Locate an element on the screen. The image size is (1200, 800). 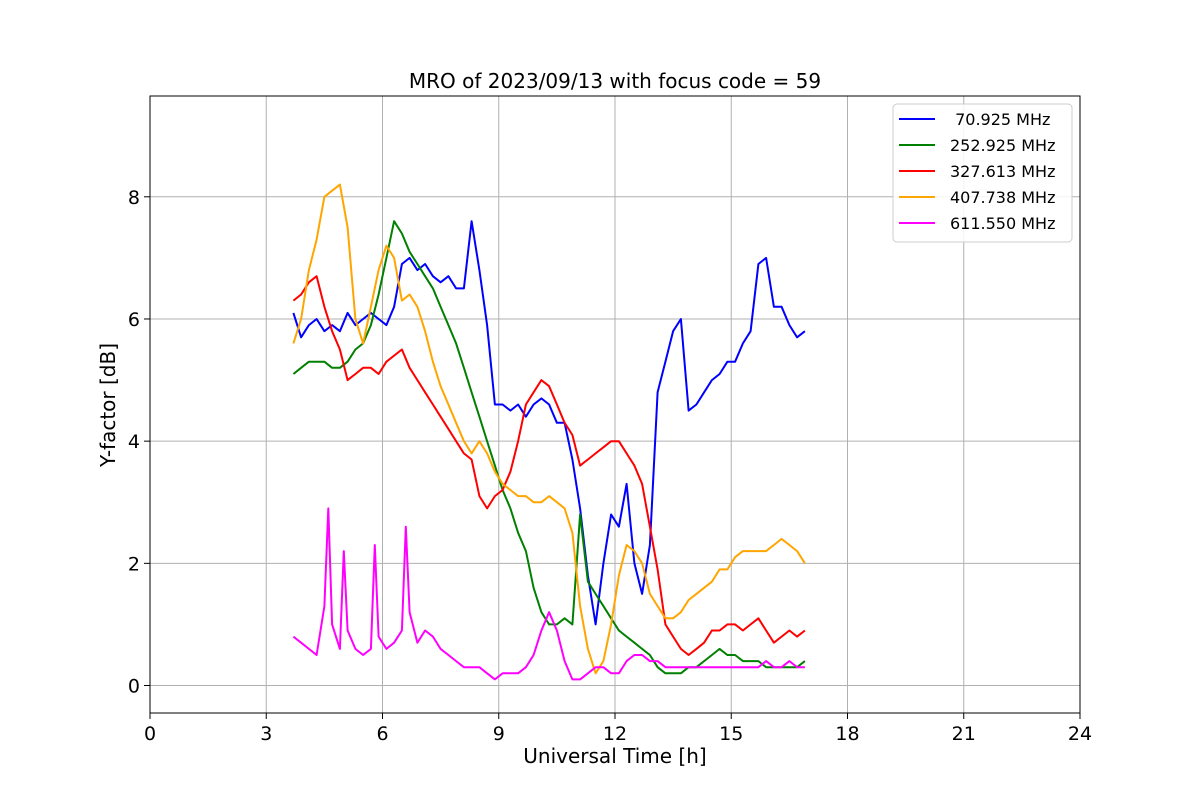
x-tick-label-0: 0 is located at coordinates (150, 734).